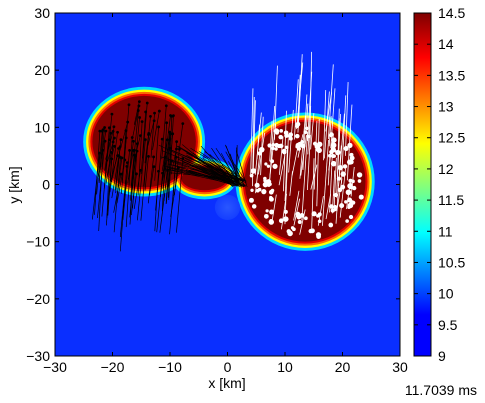  What do you see at coordinates (440, 390) in the screenshot?
I see `time-label: 11.7039 ms` at bounding box center [440, 390].